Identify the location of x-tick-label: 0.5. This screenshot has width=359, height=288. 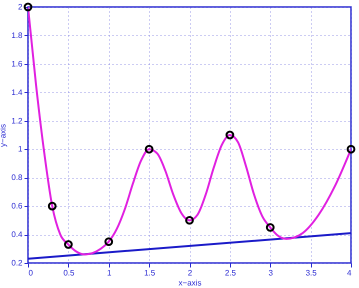
(69, 273).